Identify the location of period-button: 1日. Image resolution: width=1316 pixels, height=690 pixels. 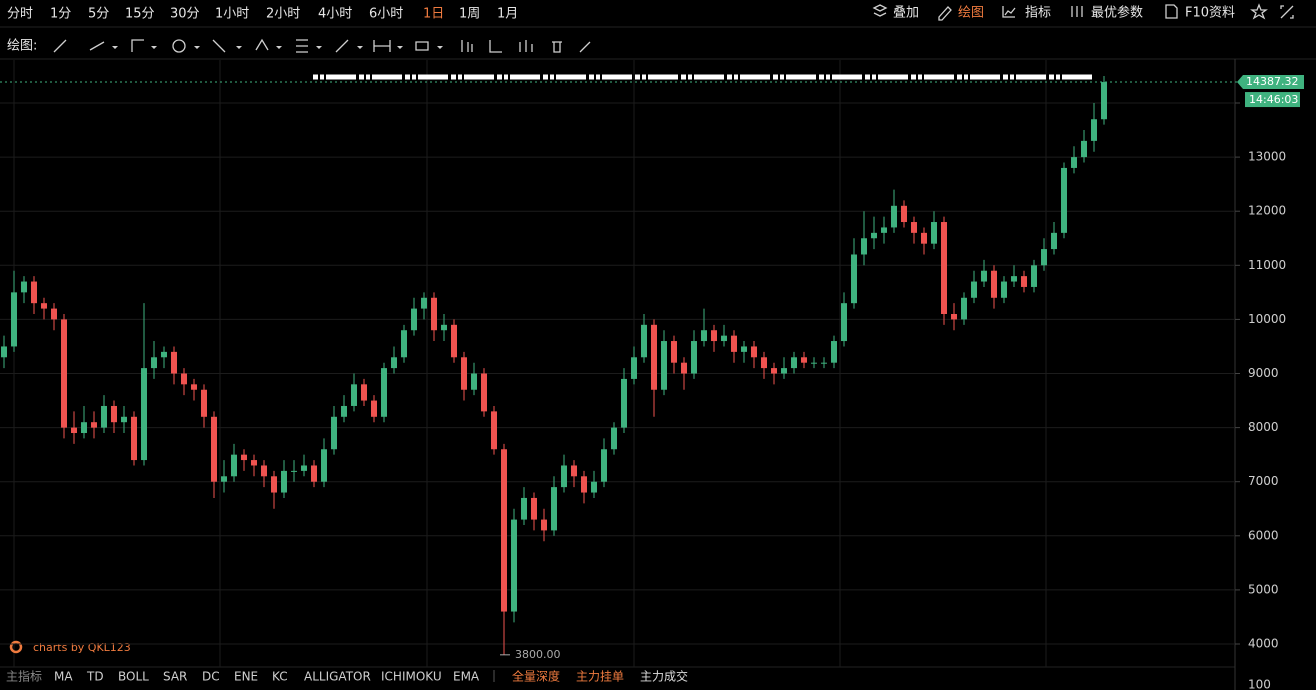
(433, 14).